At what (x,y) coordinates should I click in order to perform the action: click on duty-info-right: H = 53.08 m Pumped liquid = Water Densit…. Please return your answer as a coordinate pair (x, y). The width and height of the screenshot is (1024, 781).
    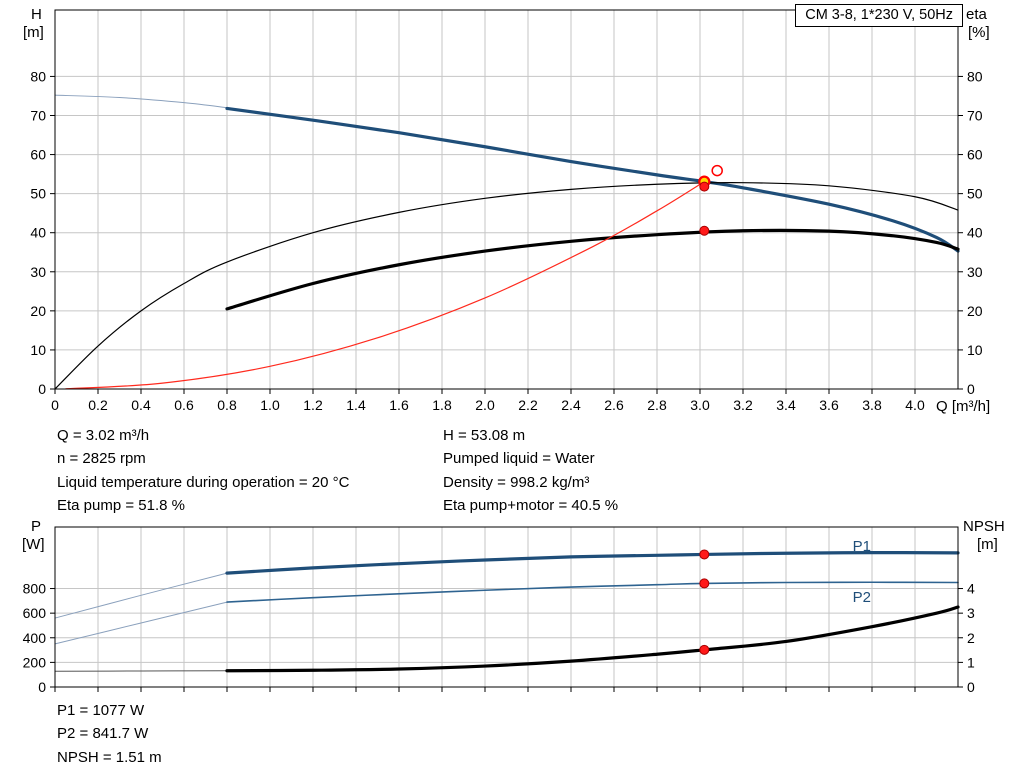
    Looking at the image, I should click on (530, 471).